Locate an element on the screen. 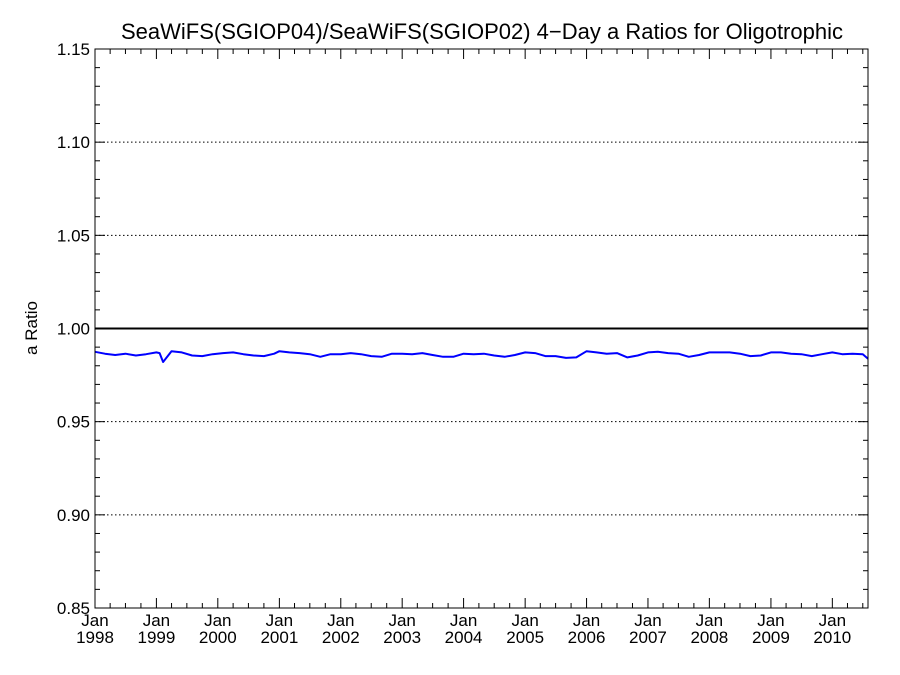  x-tick-label-year: 2000 is located at coordinates (218, 637).